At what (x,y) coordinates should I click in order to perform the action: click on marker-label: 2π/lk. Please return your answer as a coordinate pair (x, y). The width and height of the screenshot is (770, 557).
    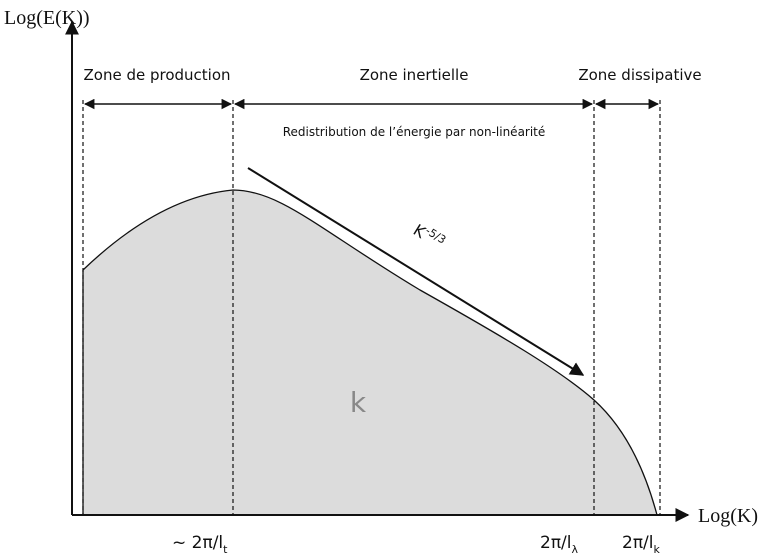
    Looking at the image, I should click on (641, 544).